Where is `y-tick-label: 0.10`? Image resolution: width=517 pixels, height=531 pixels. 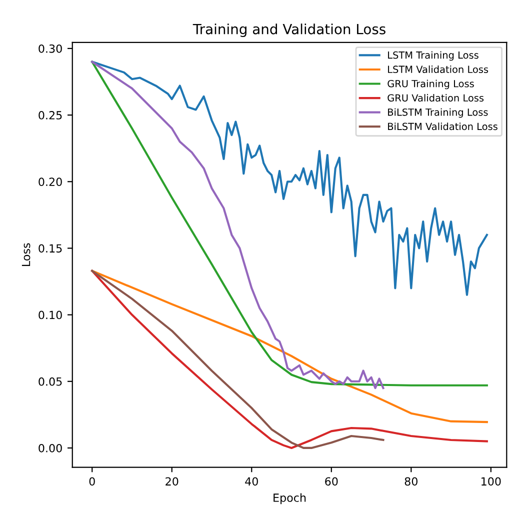 y-tick-label: 0.10 is located at coordinates (50, 315).